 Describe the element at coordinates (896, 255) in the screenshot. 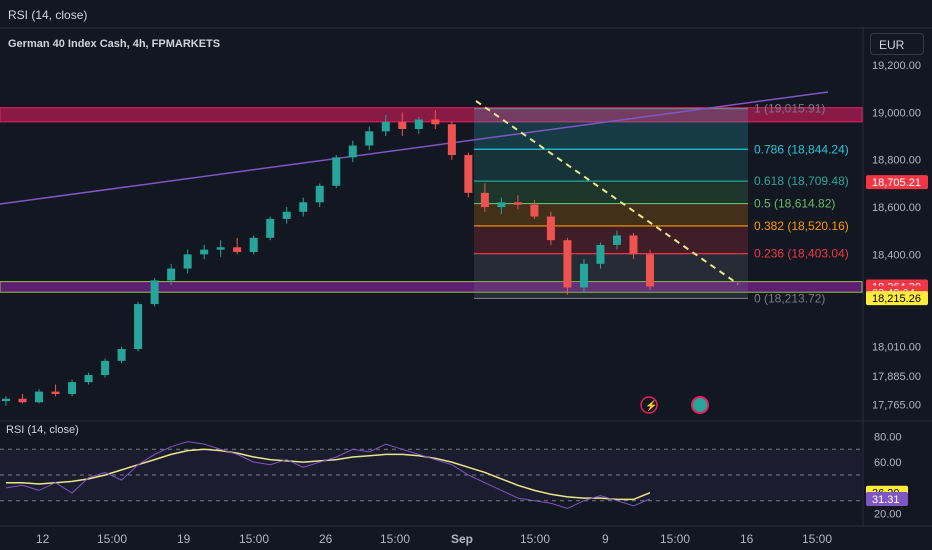

I see `price-tick-label: 18,400.00` at that location.